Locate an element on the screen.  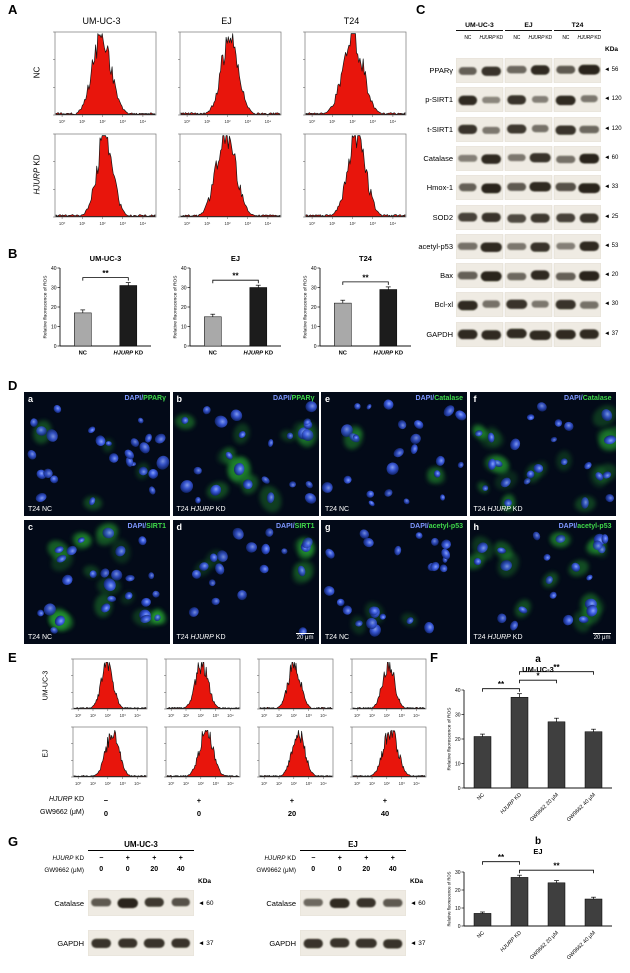
if-stain-label: DAPI/SIRT1 is located at coordinates (295, 526).